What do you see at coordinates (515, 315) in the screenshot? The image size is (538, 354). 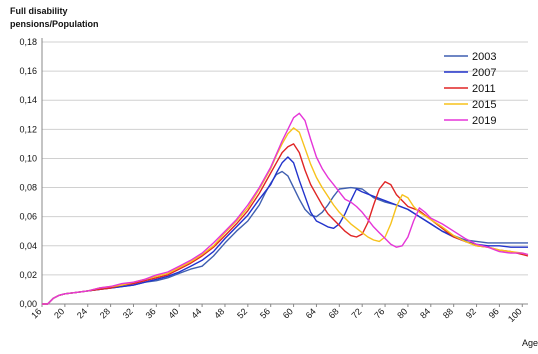 I see `x-tick-label-21: 100` at bounding box center [515, 315].